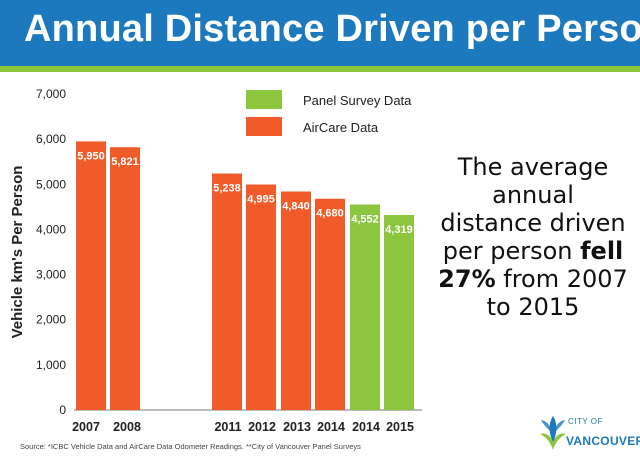 This screenshot has height=458, width=640. Describe the element at coordinates (297, 427) in the screenshot. I see `x-tick-label: 2013` at that location.